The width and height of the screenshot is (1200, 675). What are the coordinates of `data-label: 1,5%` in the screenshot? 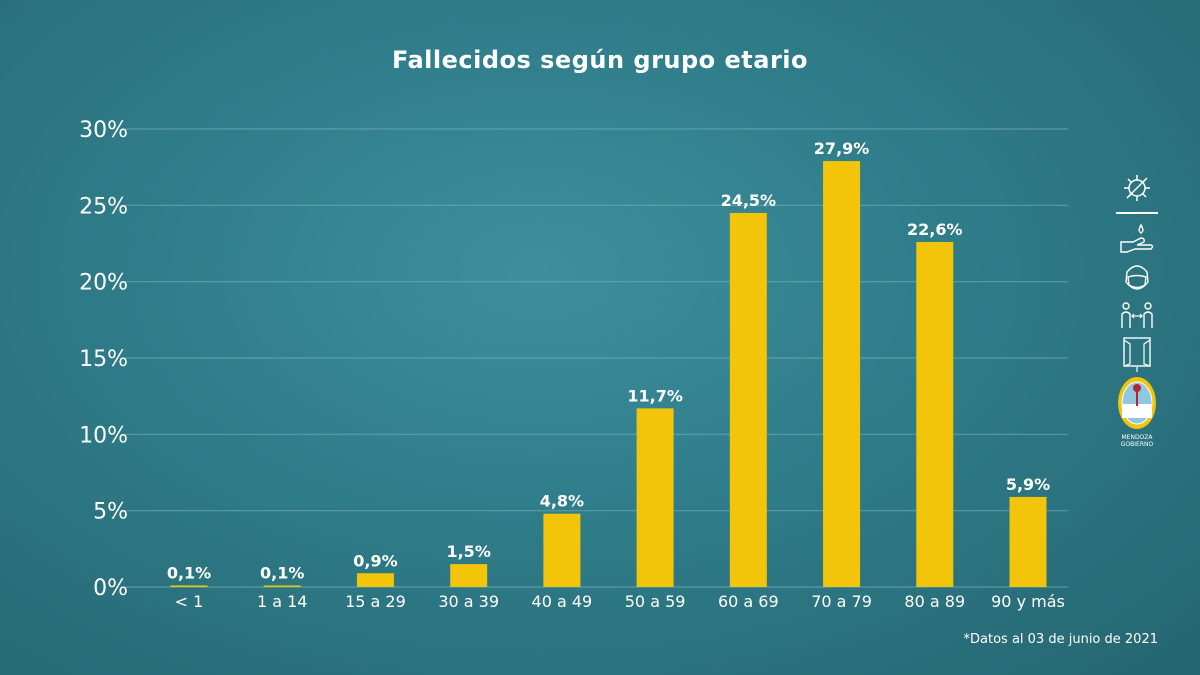 It's located at (468, 551).